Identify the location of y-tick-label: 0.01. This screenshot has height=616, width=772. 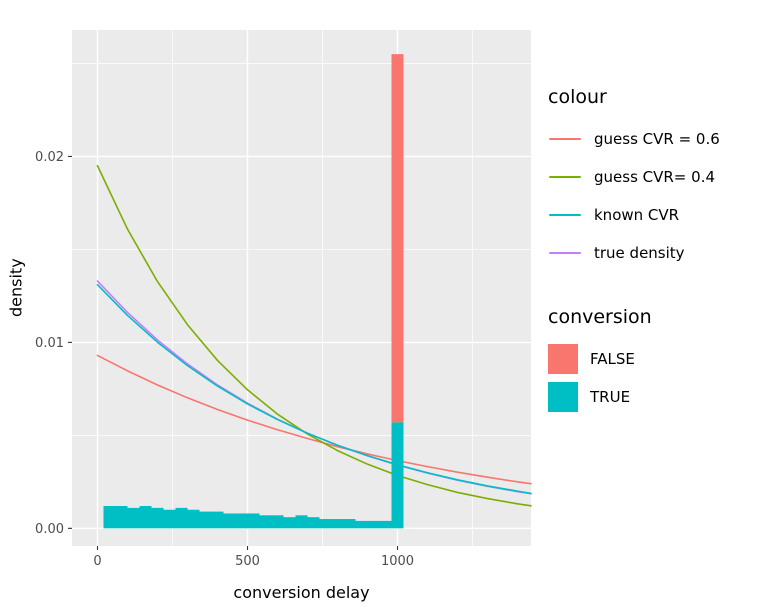
(49, 343).